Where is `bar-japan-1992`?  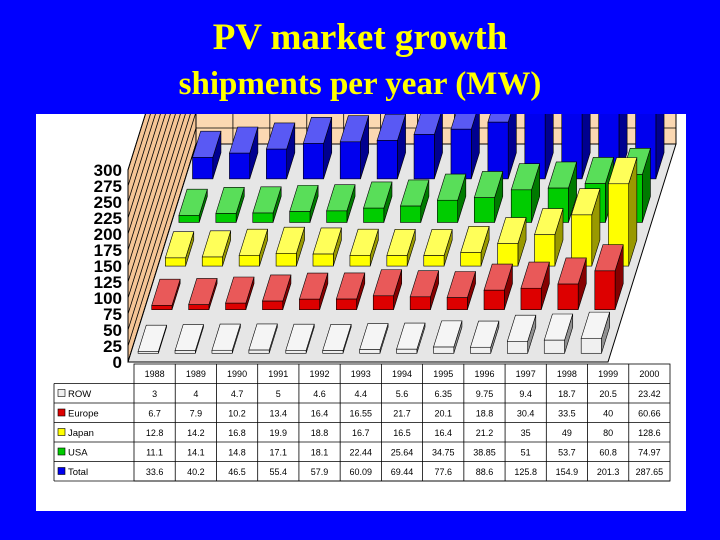 bar-japan-1992 is located at coordinates (327, 247).